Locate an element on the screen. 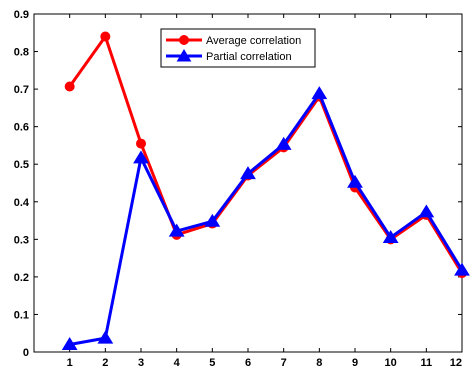  legend: Average correlation Partial correlation is located at coordinates (238, 48).